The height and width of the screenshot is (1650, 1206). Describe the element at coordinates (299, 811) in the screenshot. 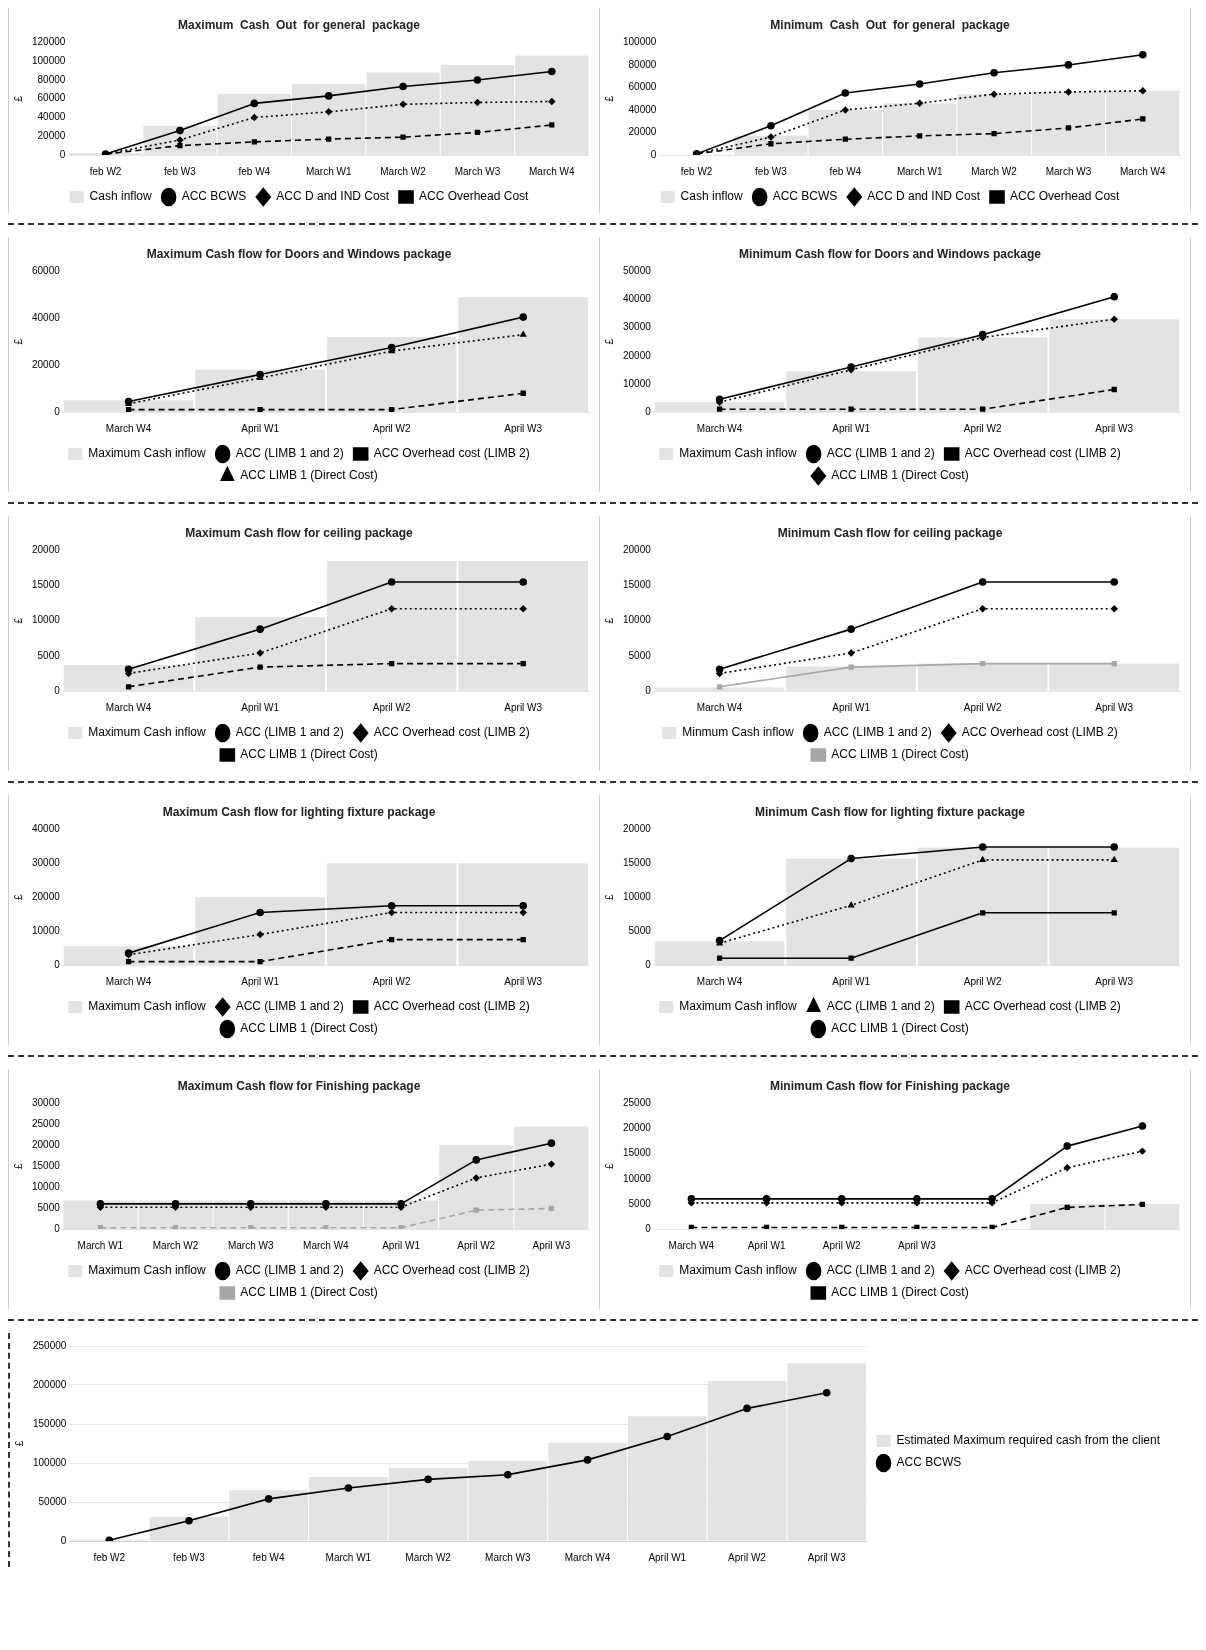

I see `chart-title: Maximum Cash flow for lighting fixture package` at that location.